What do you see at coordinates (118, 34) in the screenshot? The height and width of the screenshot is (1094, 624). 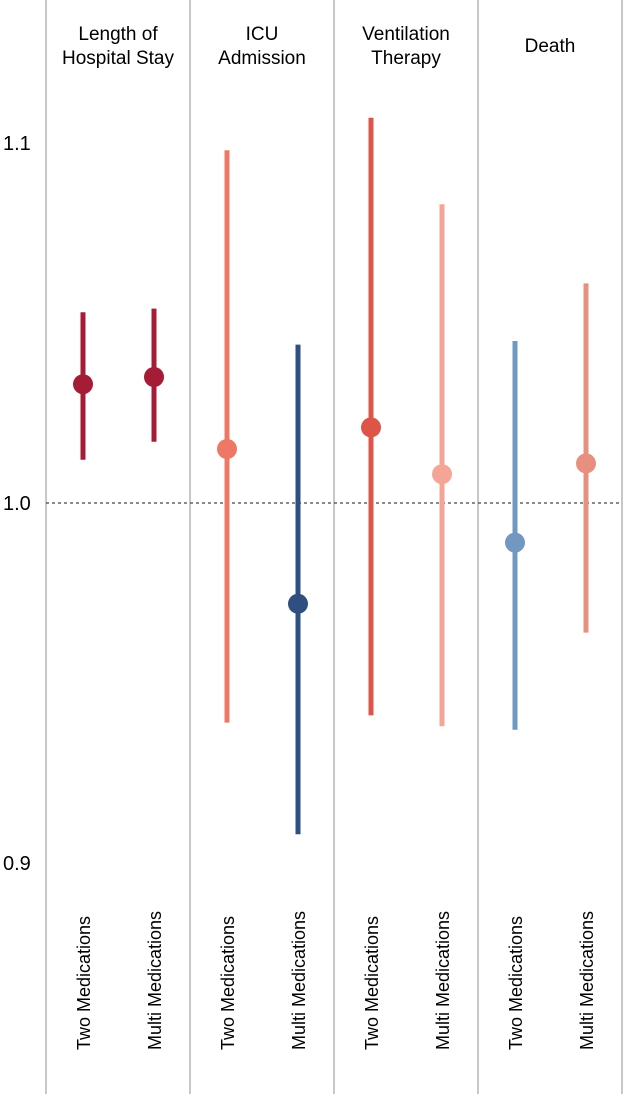 I see `panel-title: Length of` at bounding box center [118, 34].